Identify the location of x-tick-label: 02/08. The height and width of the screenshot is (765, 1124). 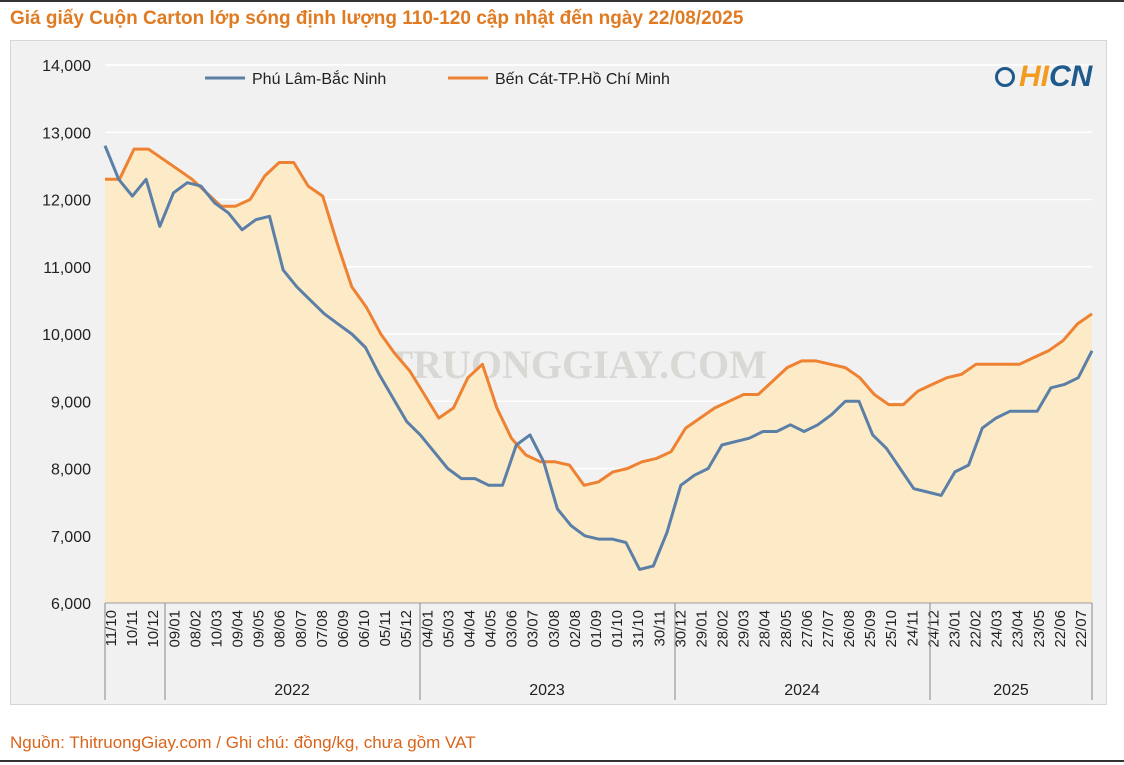
(575, 629).